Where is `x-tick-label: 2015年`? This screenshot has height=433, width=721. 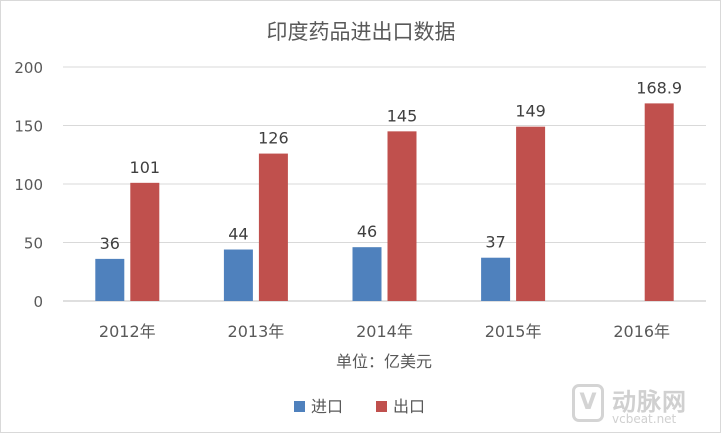
x-tick-label: 2015年 is located at coordinates (513, 331).